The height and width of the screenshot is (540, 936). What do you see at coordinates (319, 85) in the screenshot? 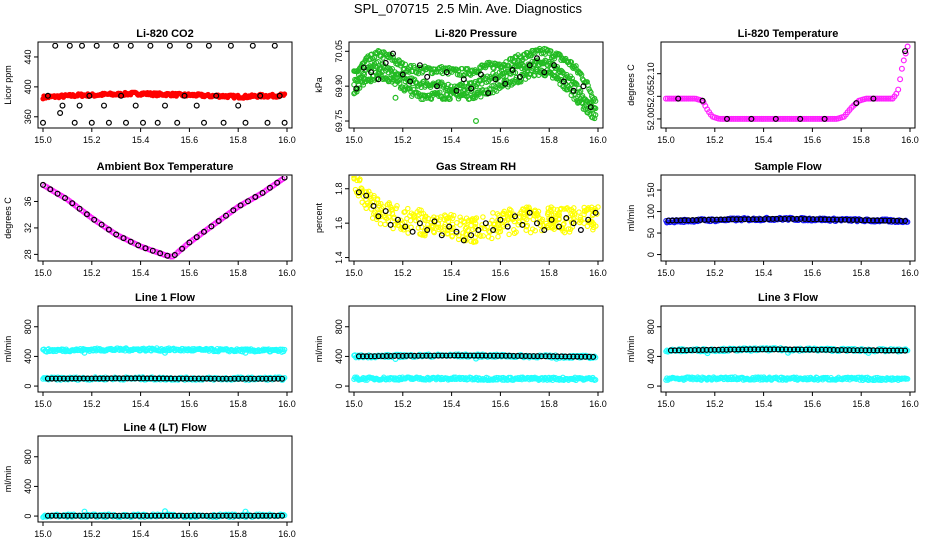
I see `li820-pressure-ylabel: kPa` at bounding box center [319, 85].